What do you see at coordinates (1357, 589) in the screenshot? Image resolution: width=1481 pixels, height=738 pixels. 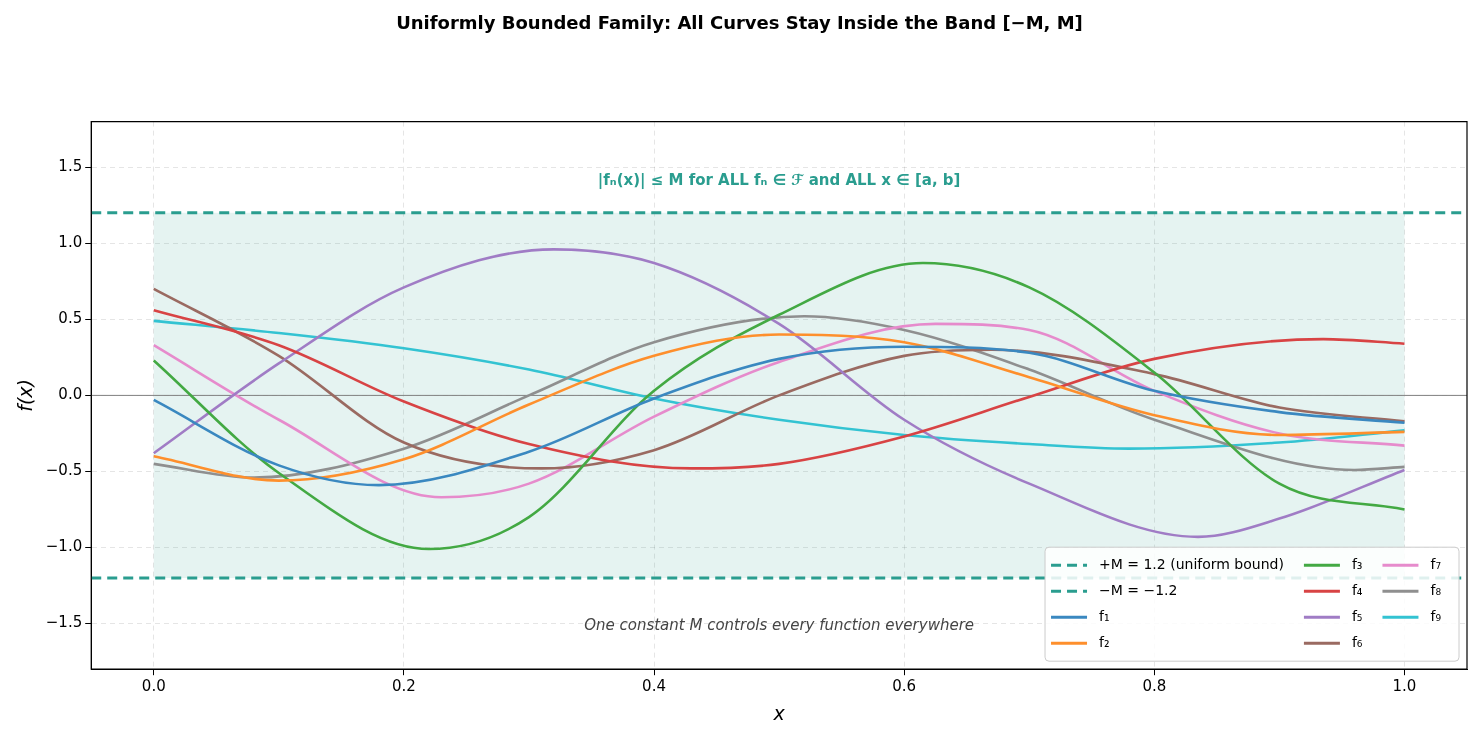 I see `legend-label: f₄` at bounding box center [1357, 589].